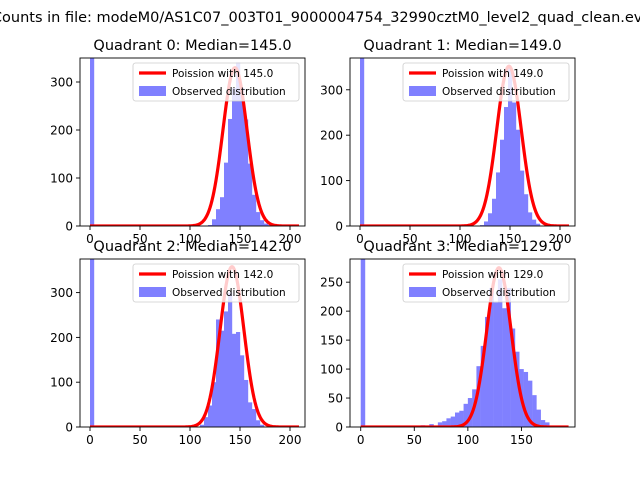 This screenshot has width=640, height=484. I want to click on legend-poisson-label: Poission with 129.0, so click(492, 275).